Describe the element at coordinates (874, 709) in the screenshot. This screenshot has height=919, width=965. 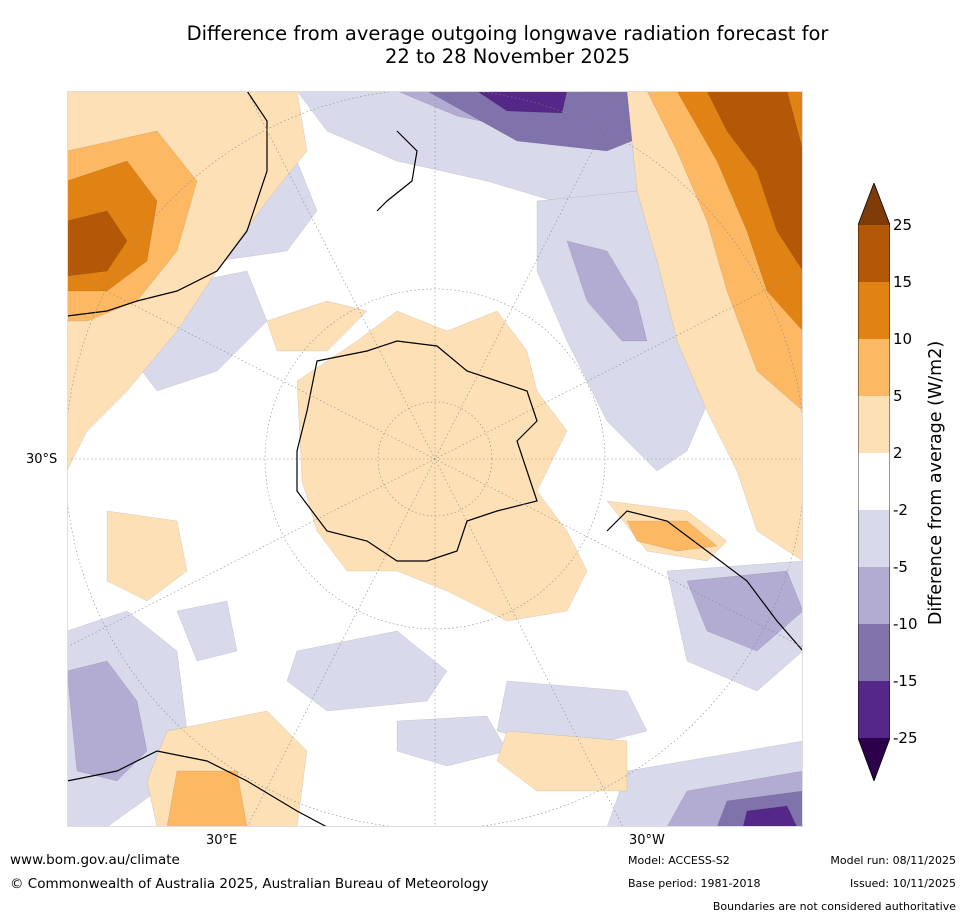
I see `colorbar-band-minus25-minus15` at that location.